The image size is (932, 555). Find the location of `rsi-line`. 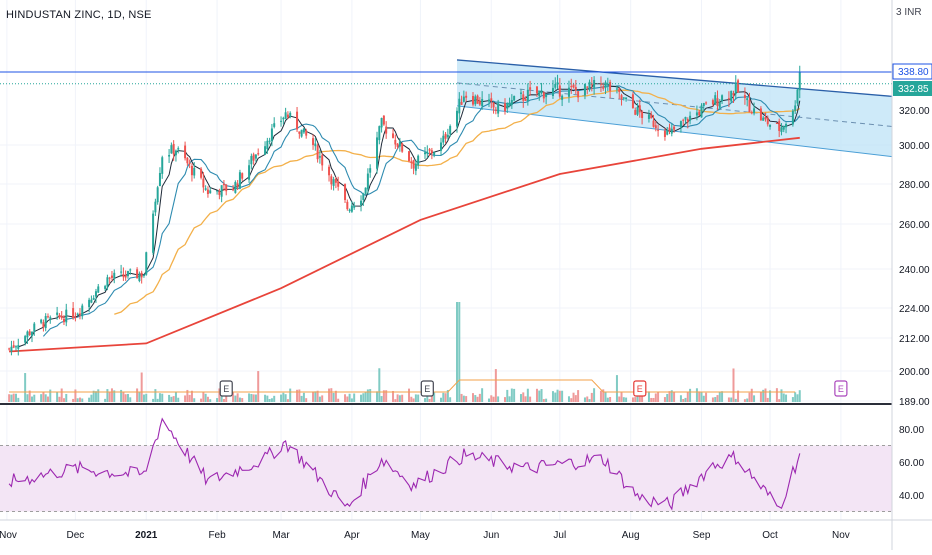

rsi-line is located at coordinates (404, 464).